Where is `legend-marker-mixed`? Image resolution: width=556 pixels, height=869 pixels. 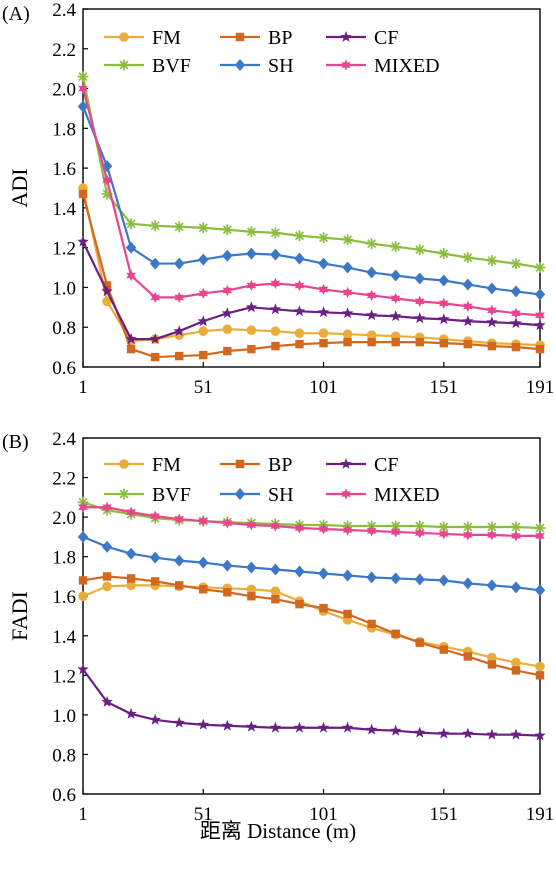
legend-marker-mixed is located at coordinates (346, 494).